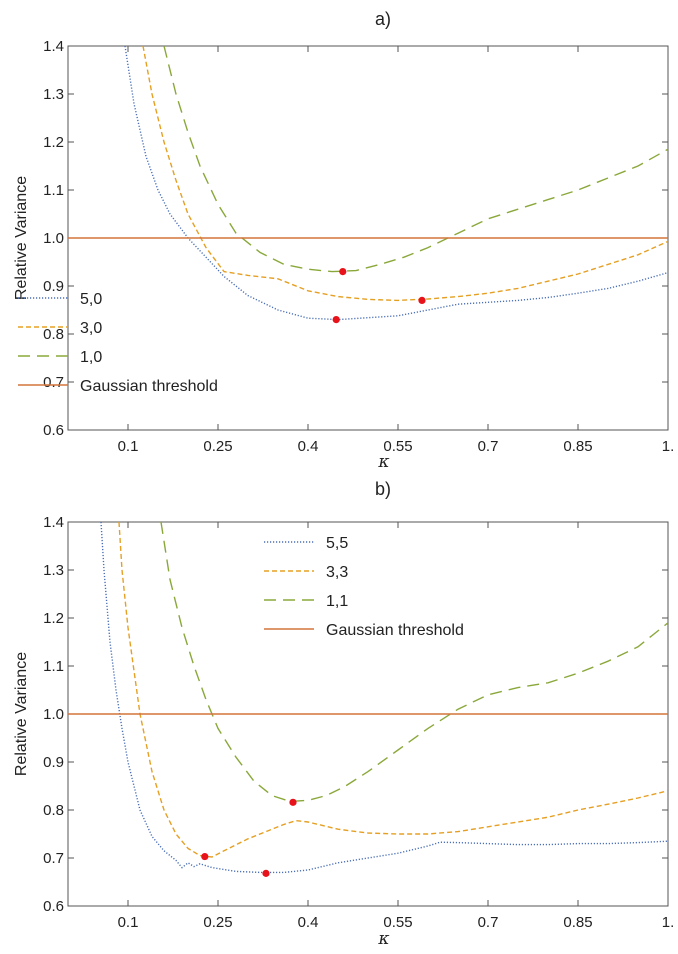 This screenshot has height=954, width=678. Describe the element at coordinates (118, 343) in the screenshot. I see `legend: 5,0 3,0 1,0 Gaussian threshold` at that location.